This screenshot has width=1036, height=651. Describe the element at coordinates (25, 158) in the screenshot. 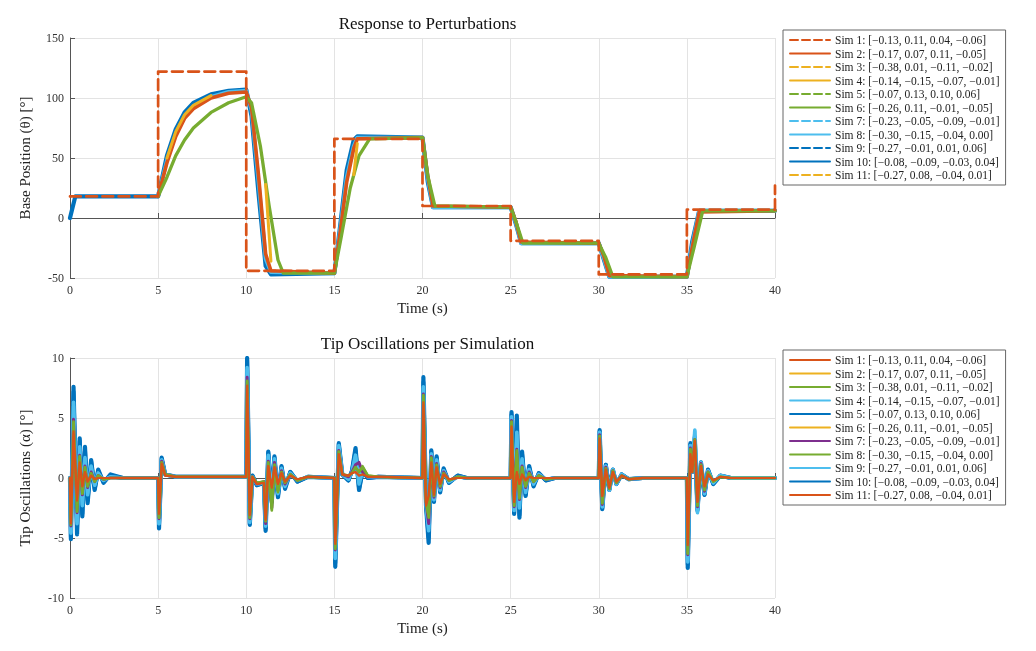

I see `y-axis-title: Base Position (θ) [°]` at that location.